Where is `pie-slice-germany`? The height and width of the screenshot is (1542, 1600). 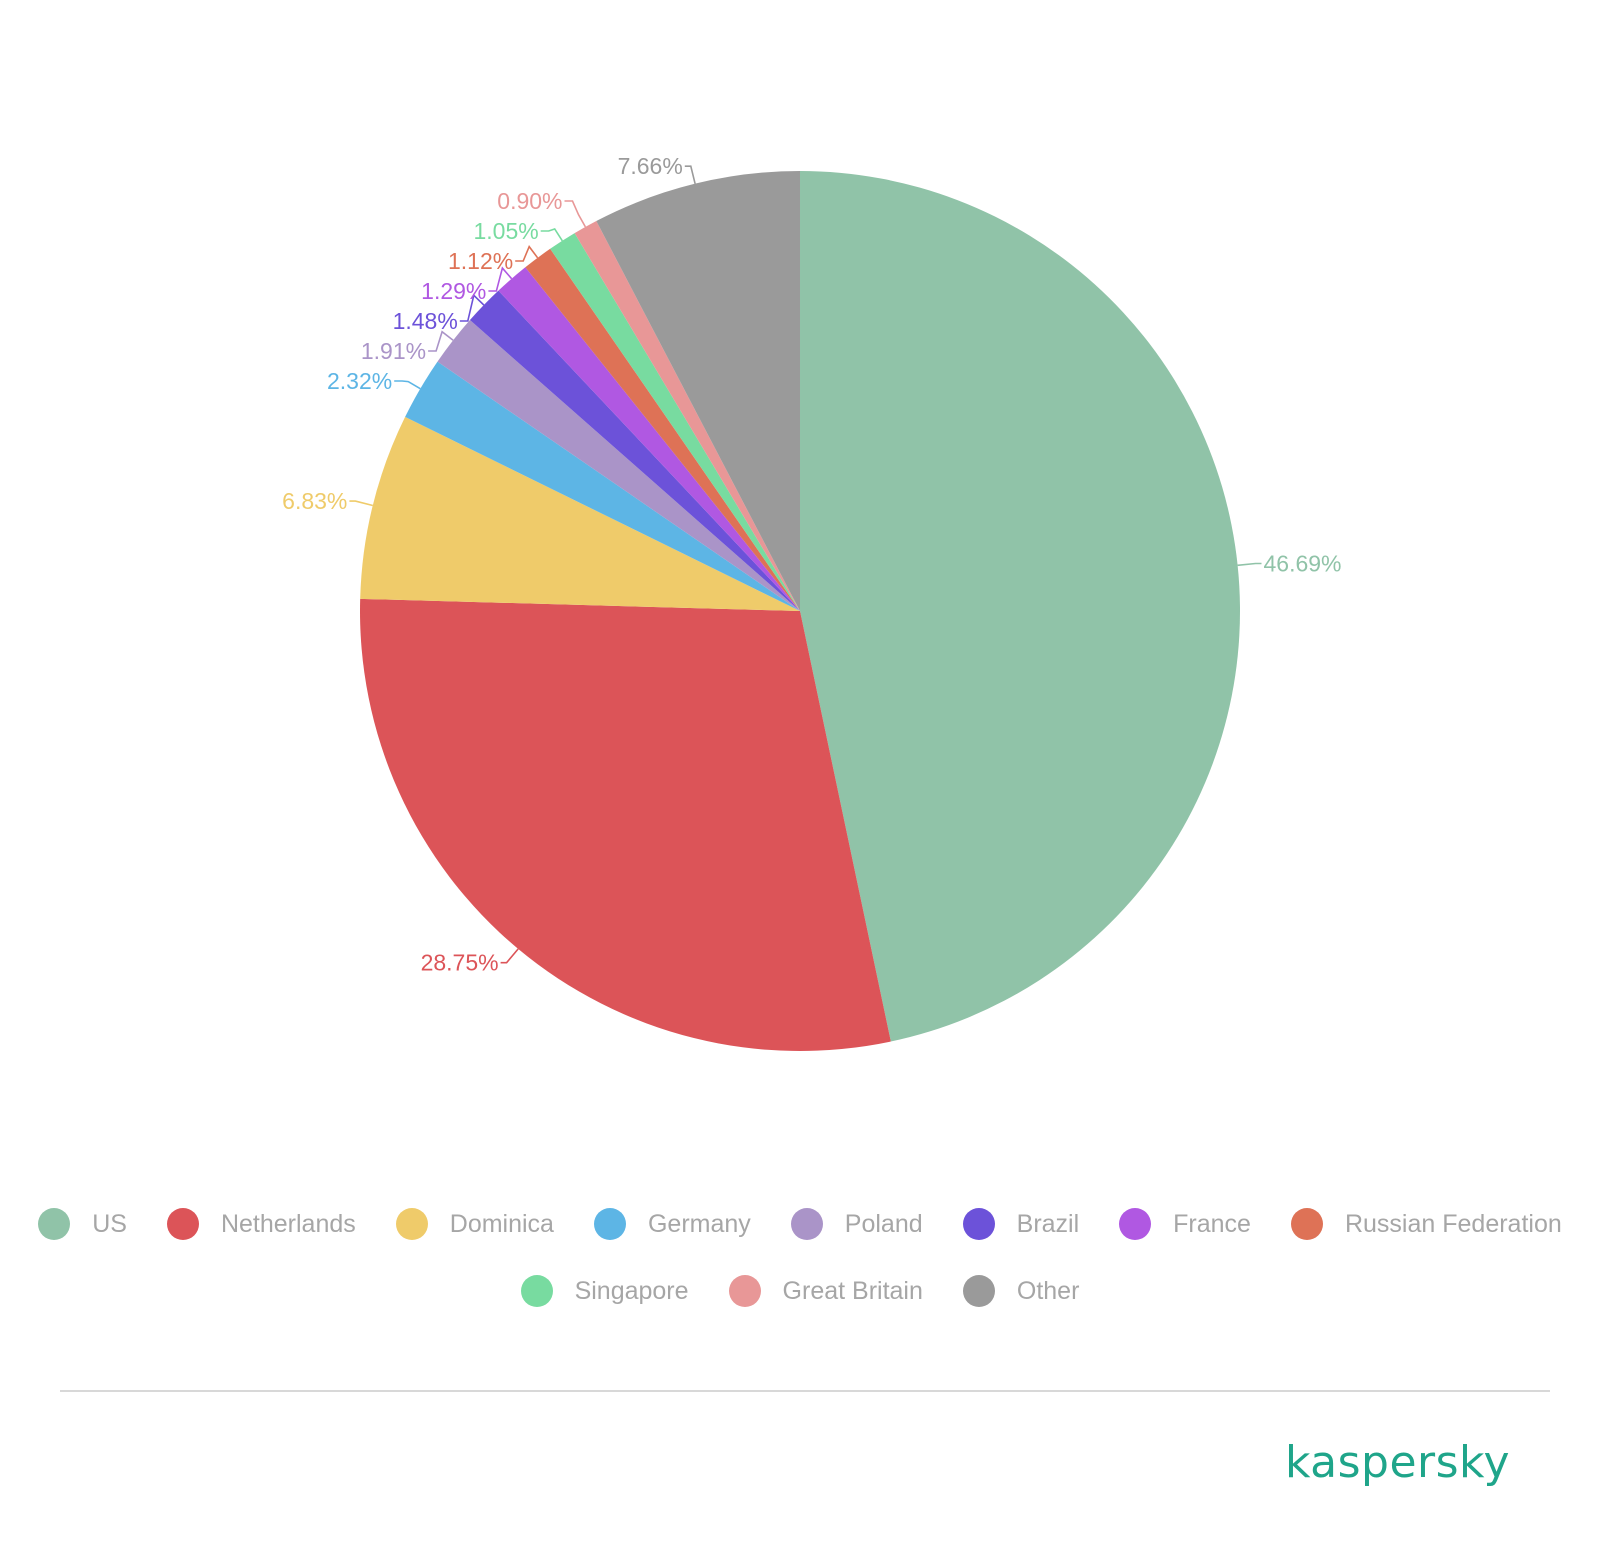
pie-slice-germany is located at coordinates (602, 486).